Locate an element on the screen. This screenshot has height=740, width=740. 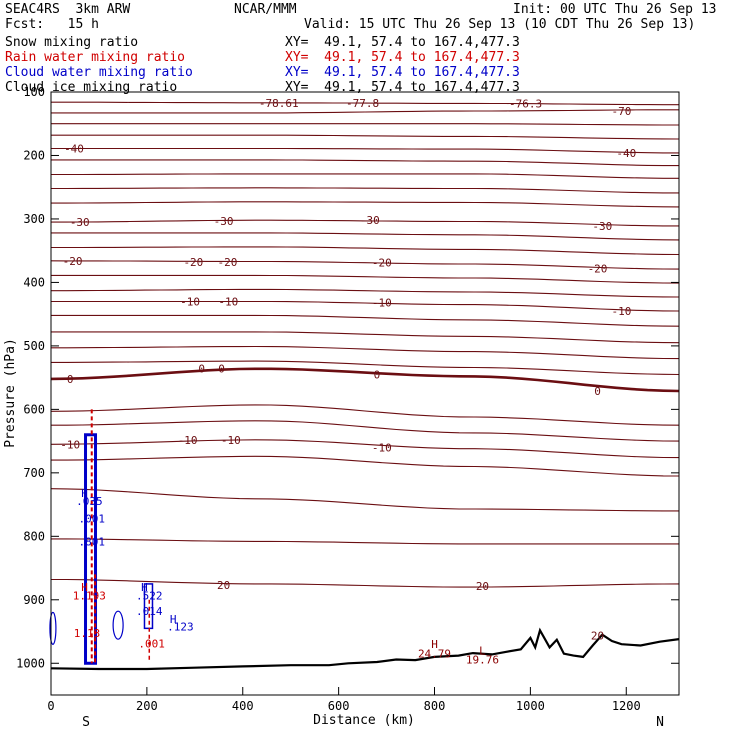
contour-label: 0 is located at coordinates (70, 379).